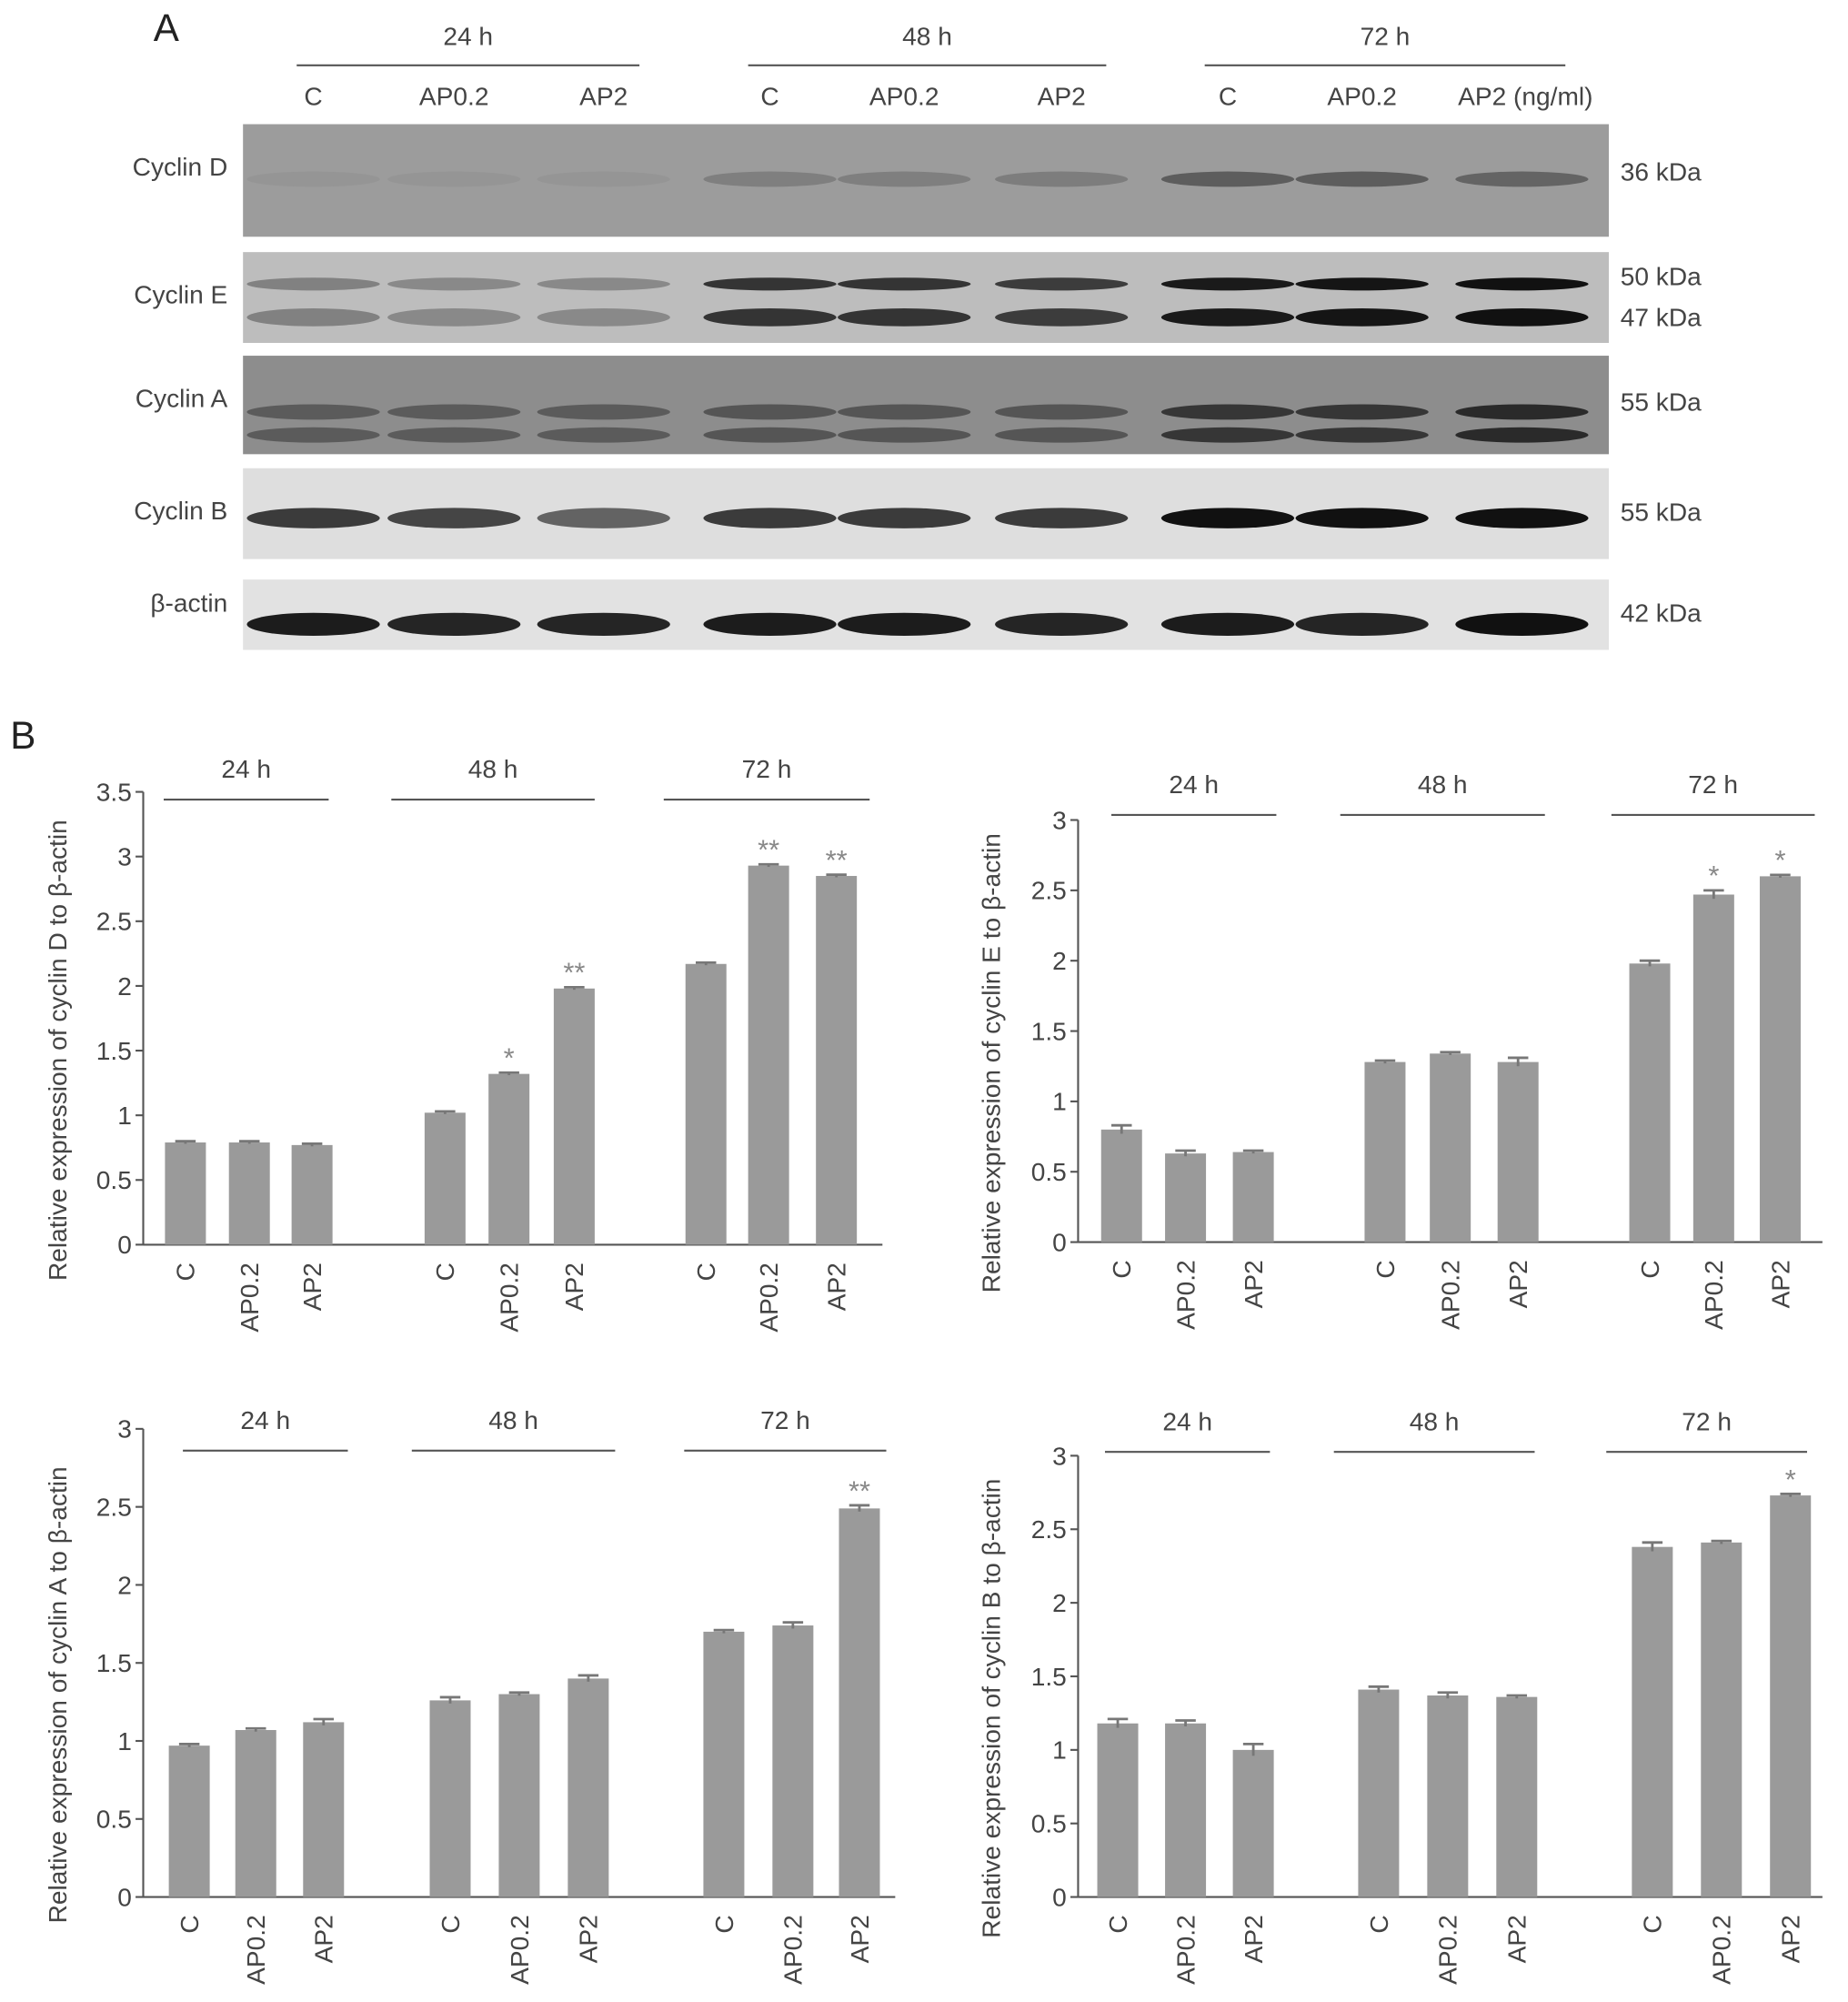  Describe the element at coordinates (180, 167) in the screenshot. I see `protein-label: Cyclin D` at that location.